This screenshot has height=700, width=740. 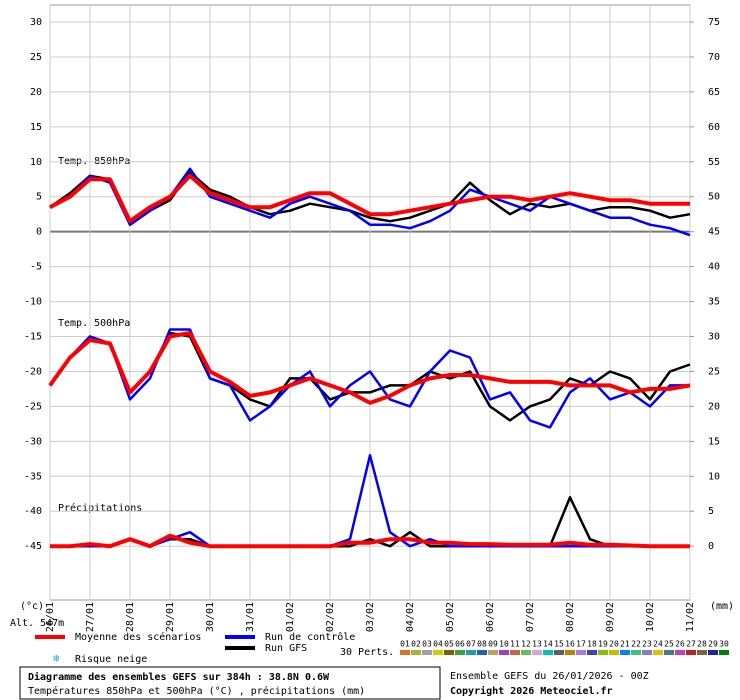 I want to click on snow-risk-label: Risque neige, so click(x=111, y=659).